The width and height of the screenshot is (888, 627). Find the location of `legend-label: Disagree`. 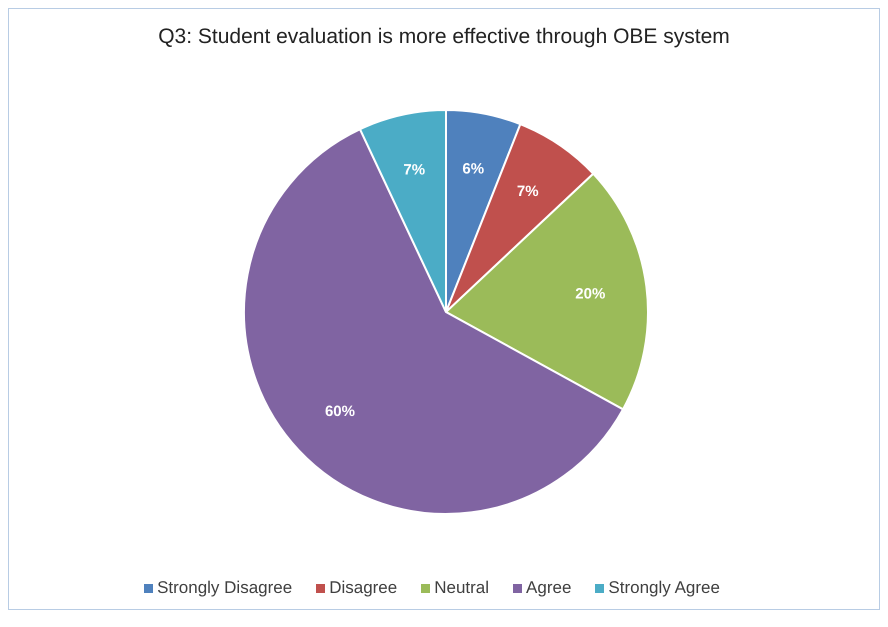

legend-label: Disagree is located at coordinates (363, 587).